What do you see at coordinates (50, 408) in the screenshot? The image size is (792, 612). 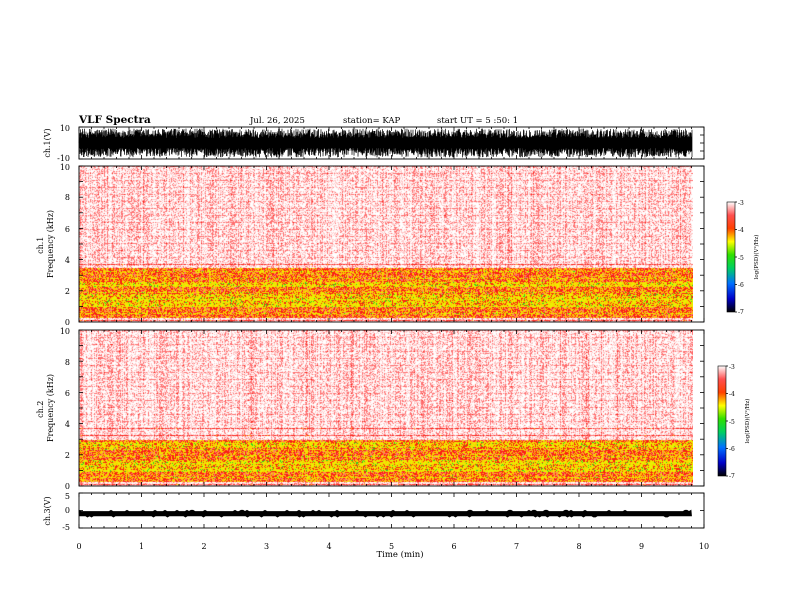 I see `ch2-ylabel-frequency: Frequency (kHz)` at bounding box center [50, 408].